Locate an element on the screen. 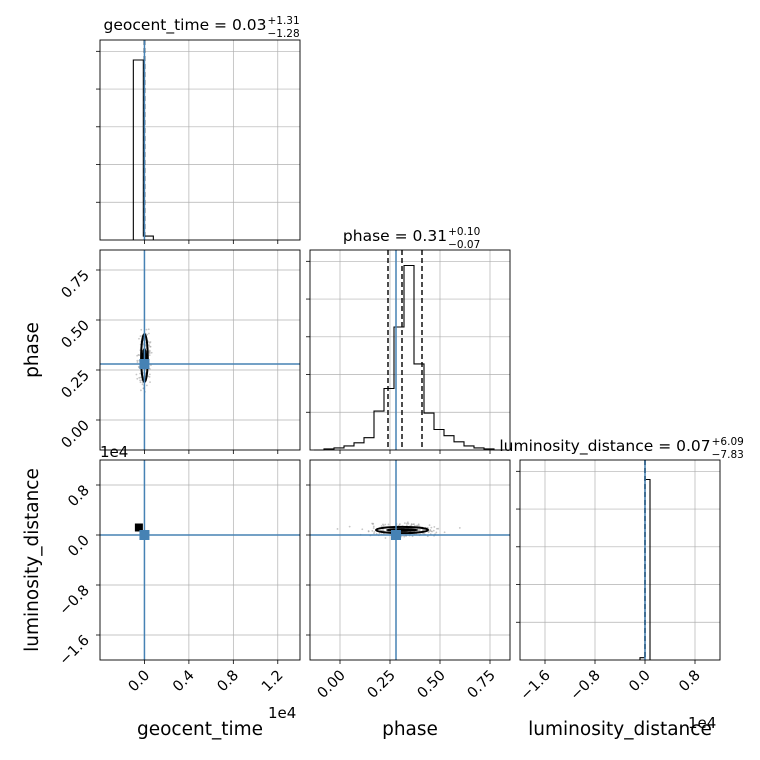  x-tick-label-ld-1: −0.8 is located at coordinates (586, 686).